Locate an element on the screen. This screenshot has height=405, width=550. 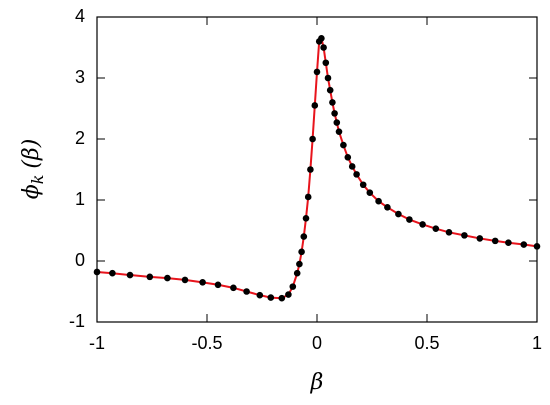
x-tick-label: -1 is located at coordinates (97, 343).